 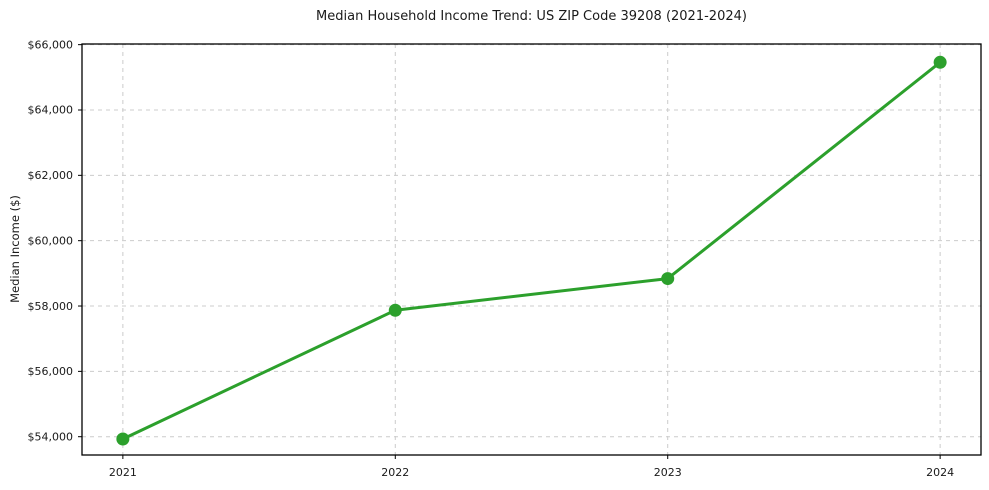 I want to click on x-tick-label: 2022, so click(x=395, y=472).